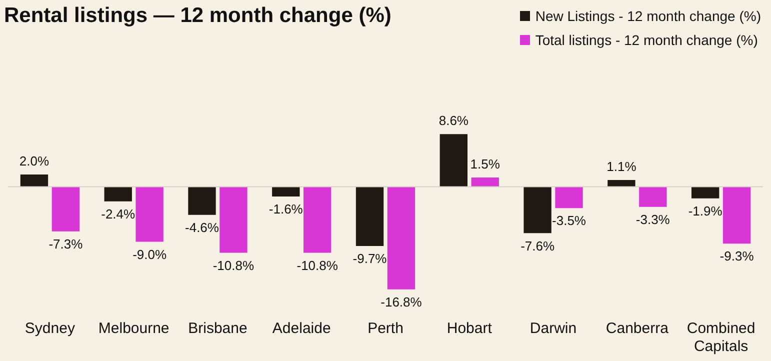 The image size is (771, 361). I want to click on data-label: -3.3%, so click(653, 219).